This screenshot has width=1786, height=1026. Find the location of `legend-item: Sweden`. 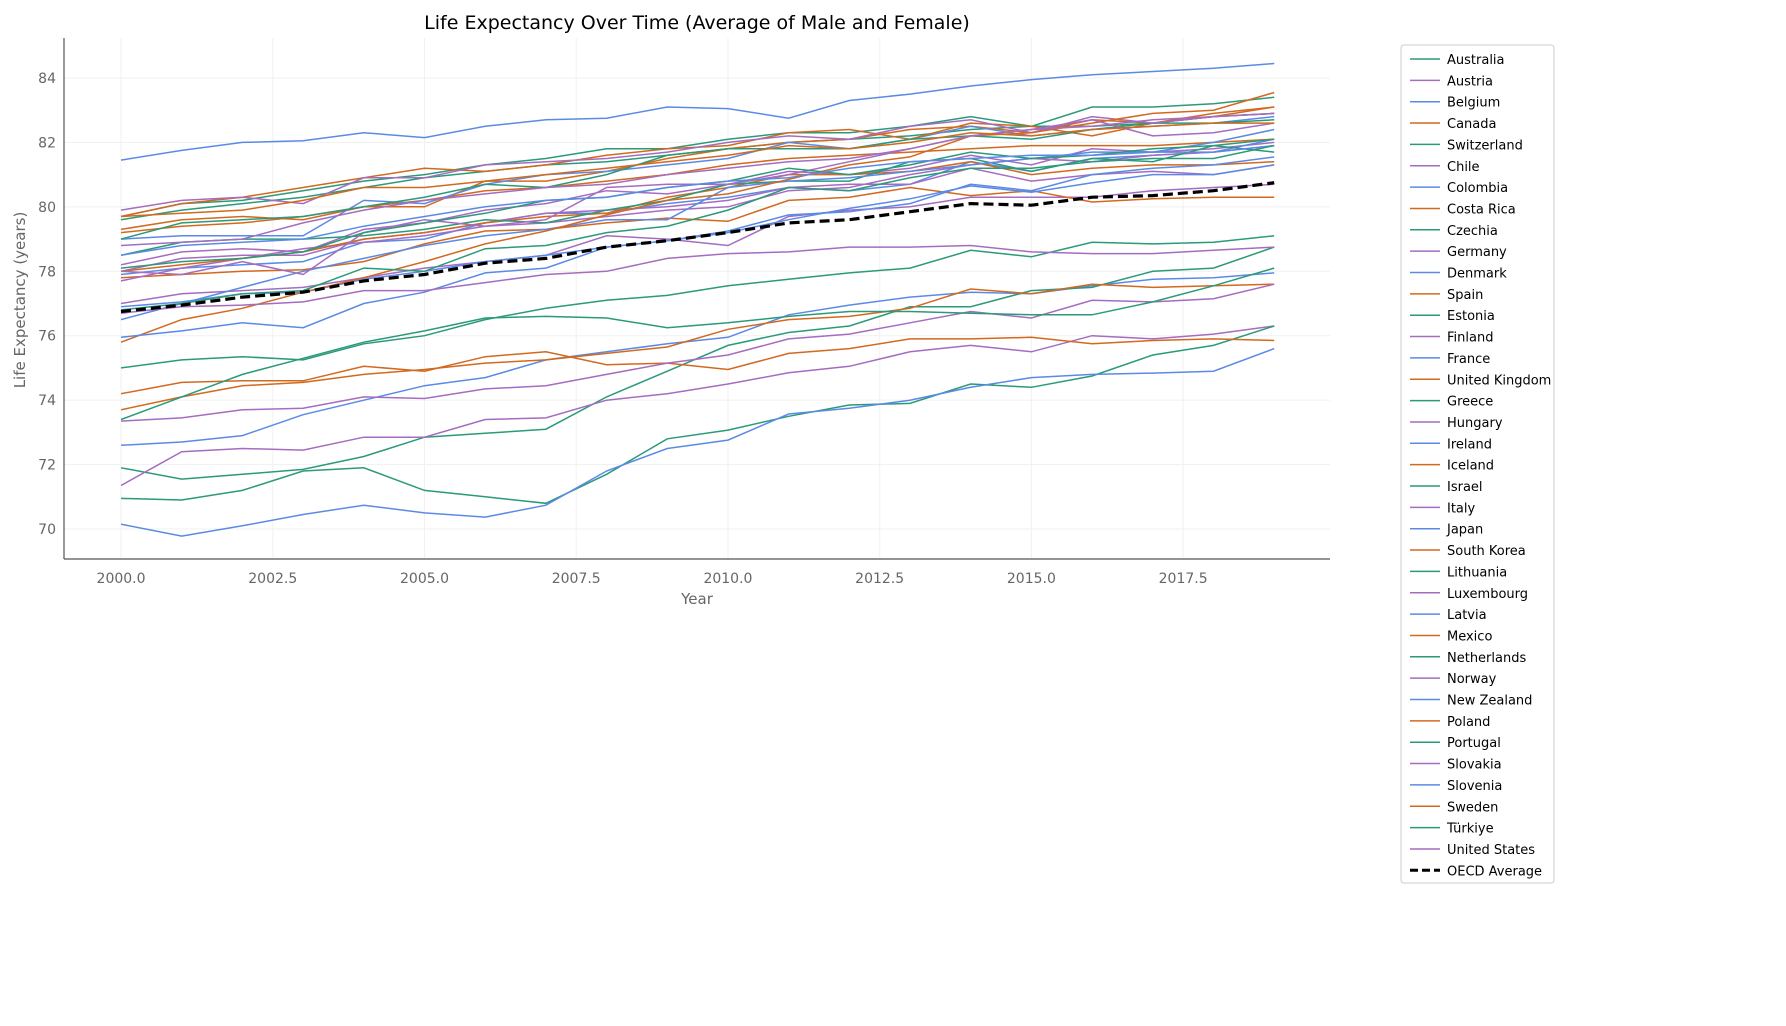

legend-item: Sweden is located at coordinates (1454, 807).